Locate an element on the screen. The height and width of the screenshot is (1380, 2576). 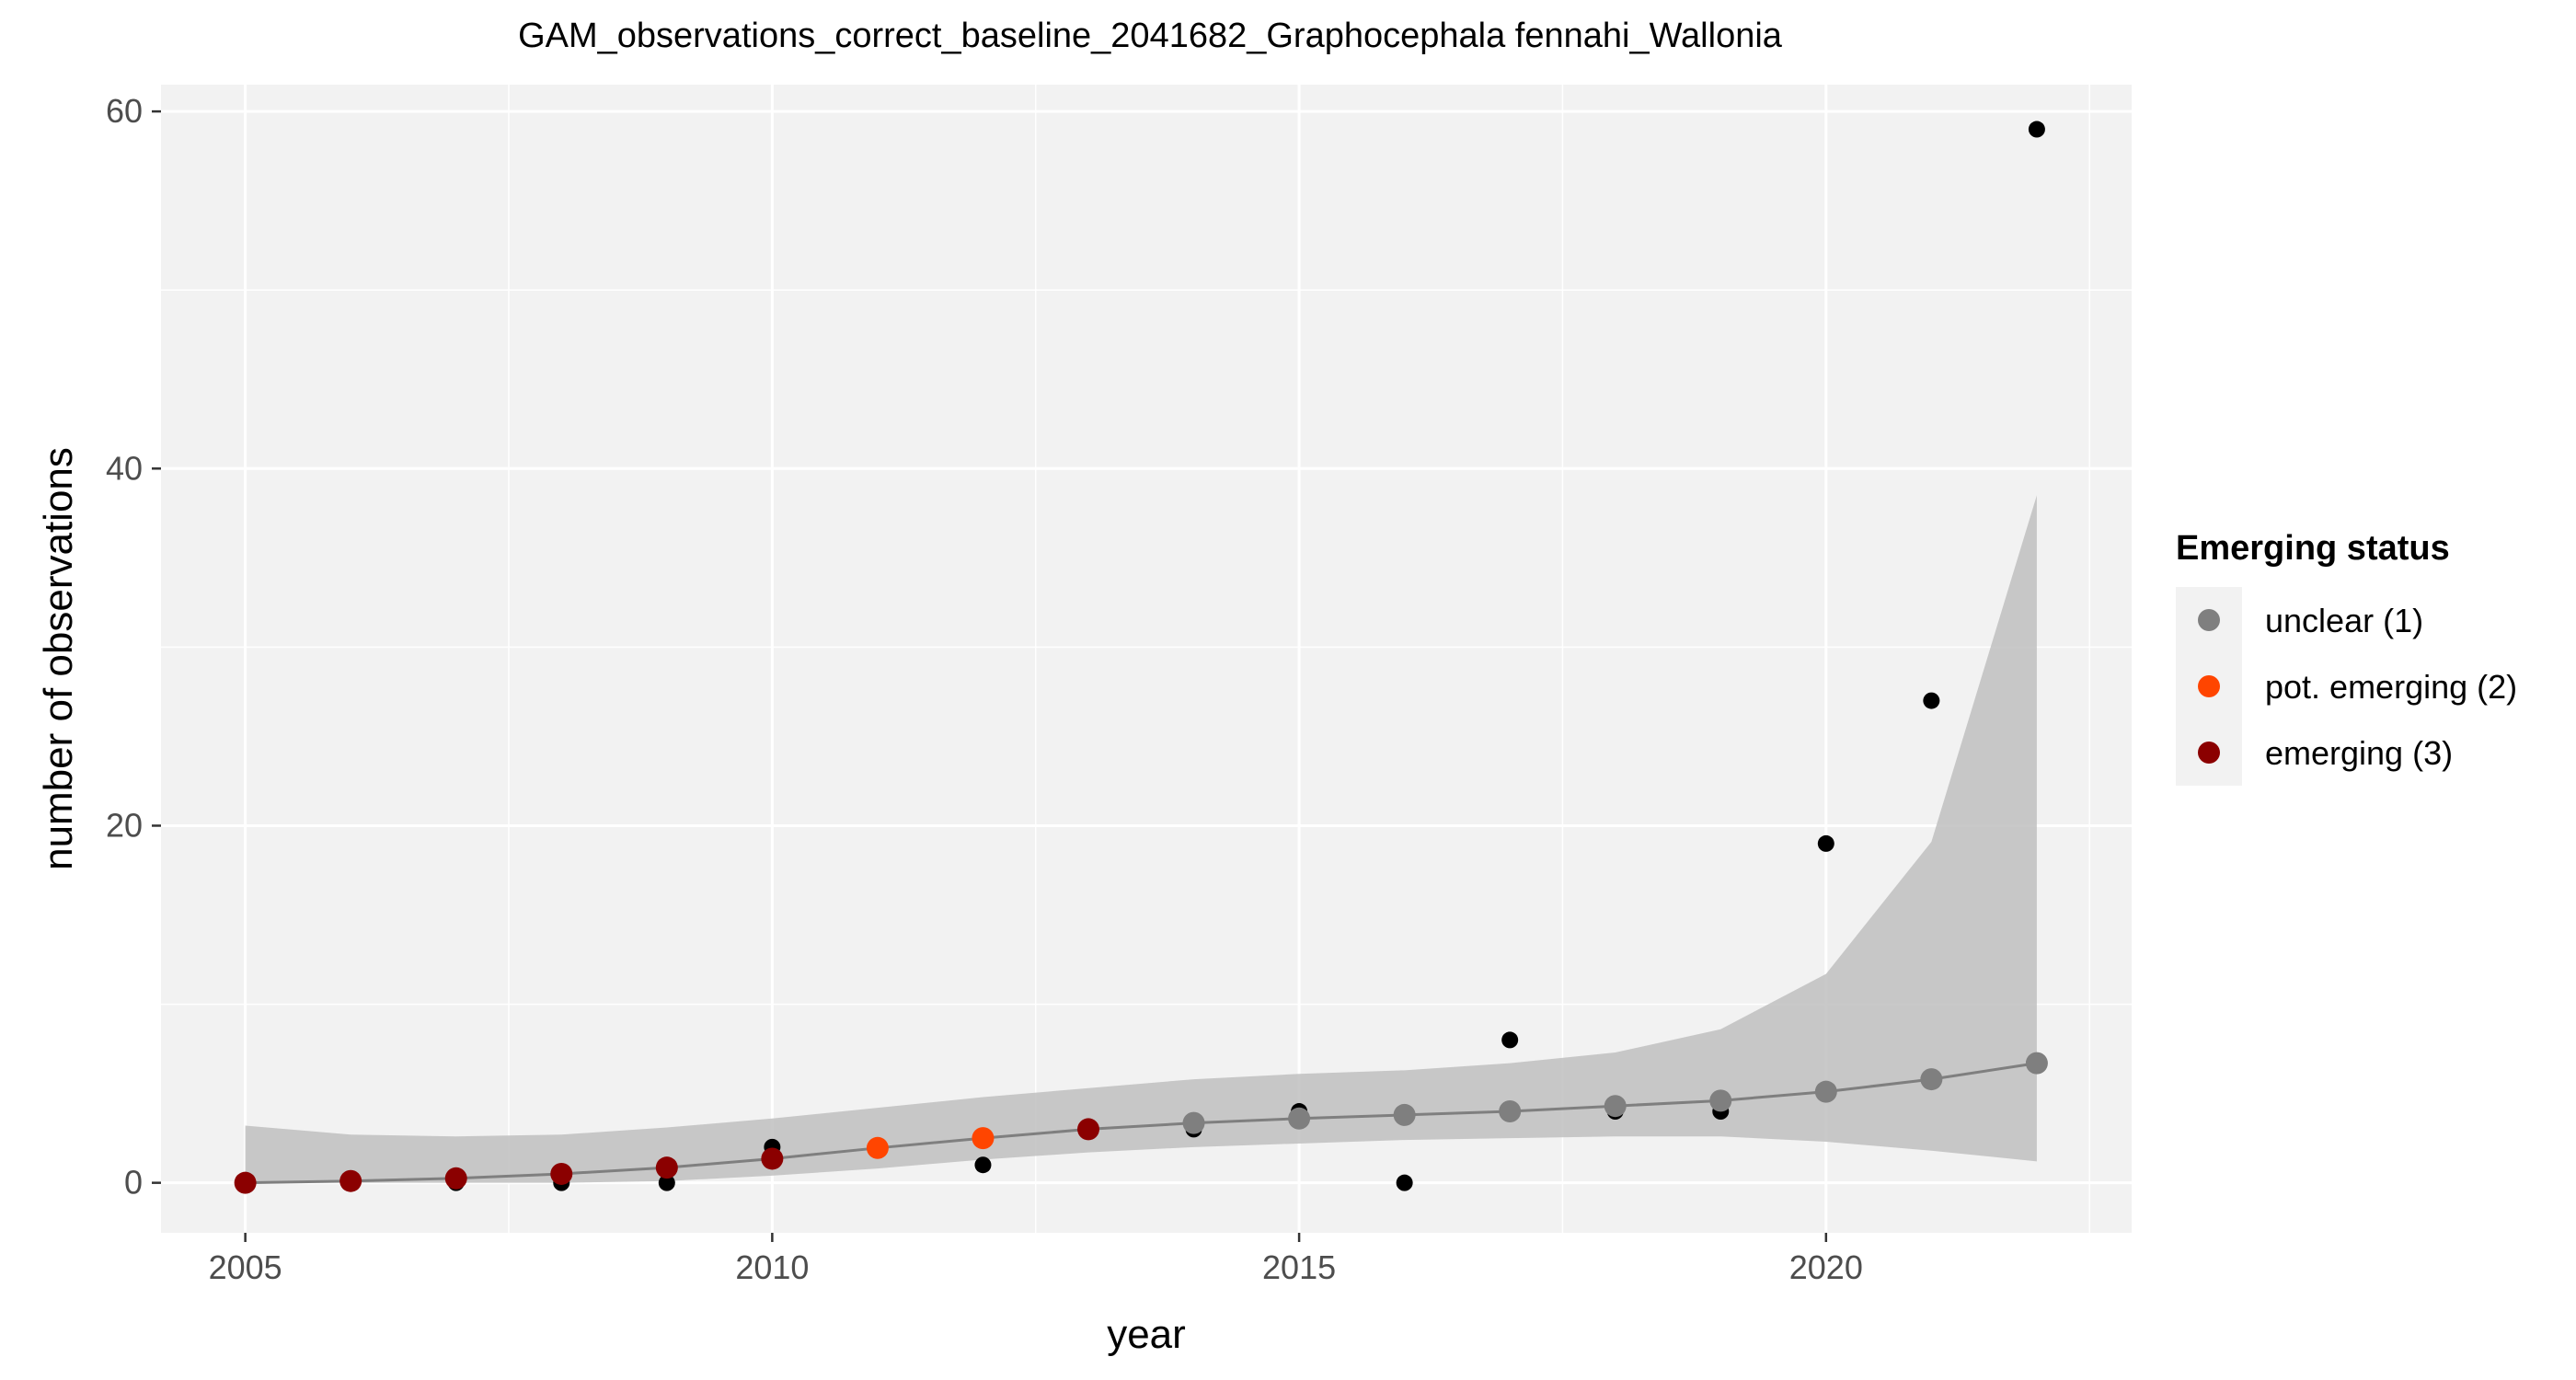
fit-line-group is located at coordinates (1141, 1123).